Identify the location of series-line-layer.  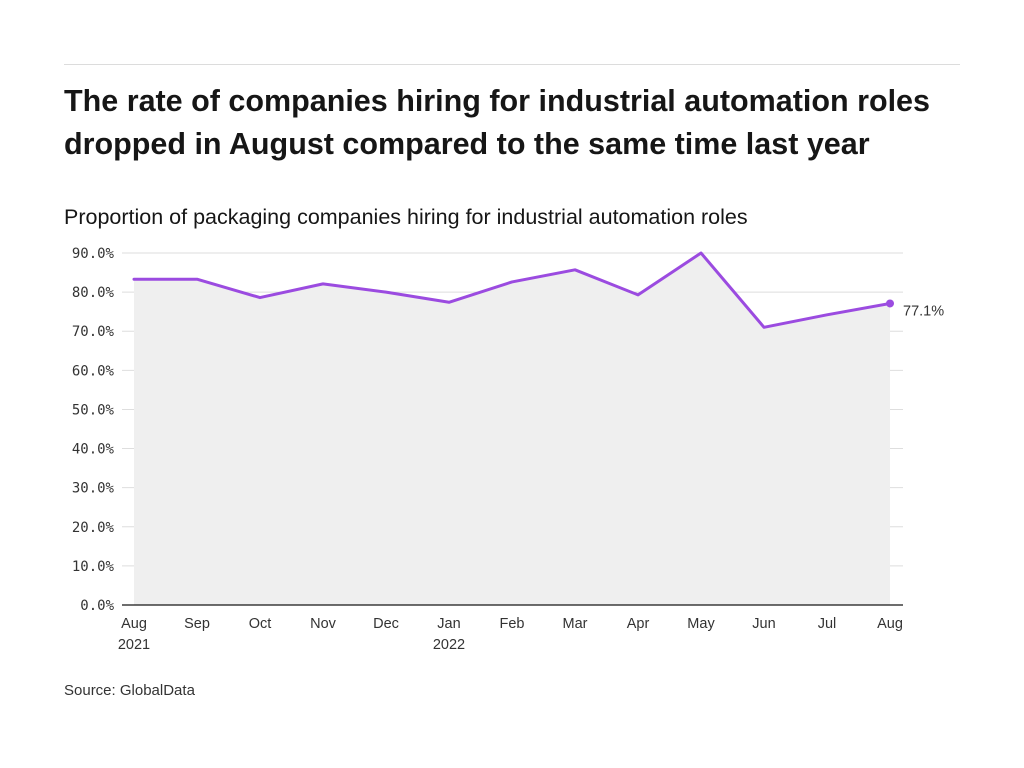
(513, 290).